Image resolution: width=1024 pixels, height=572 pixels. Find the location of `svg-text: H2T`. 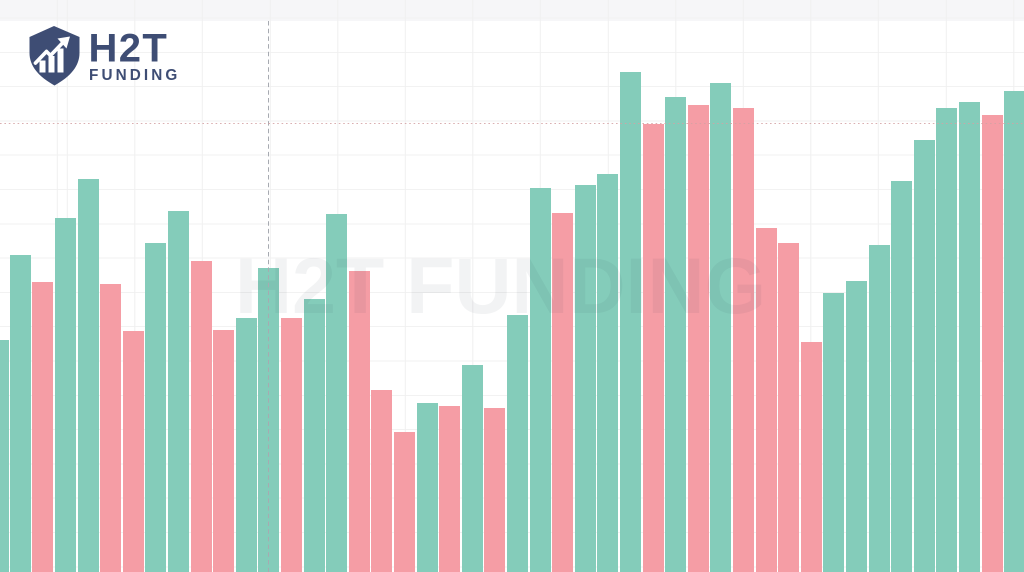

svg-text: H2T is located at coordinates (129, 49).